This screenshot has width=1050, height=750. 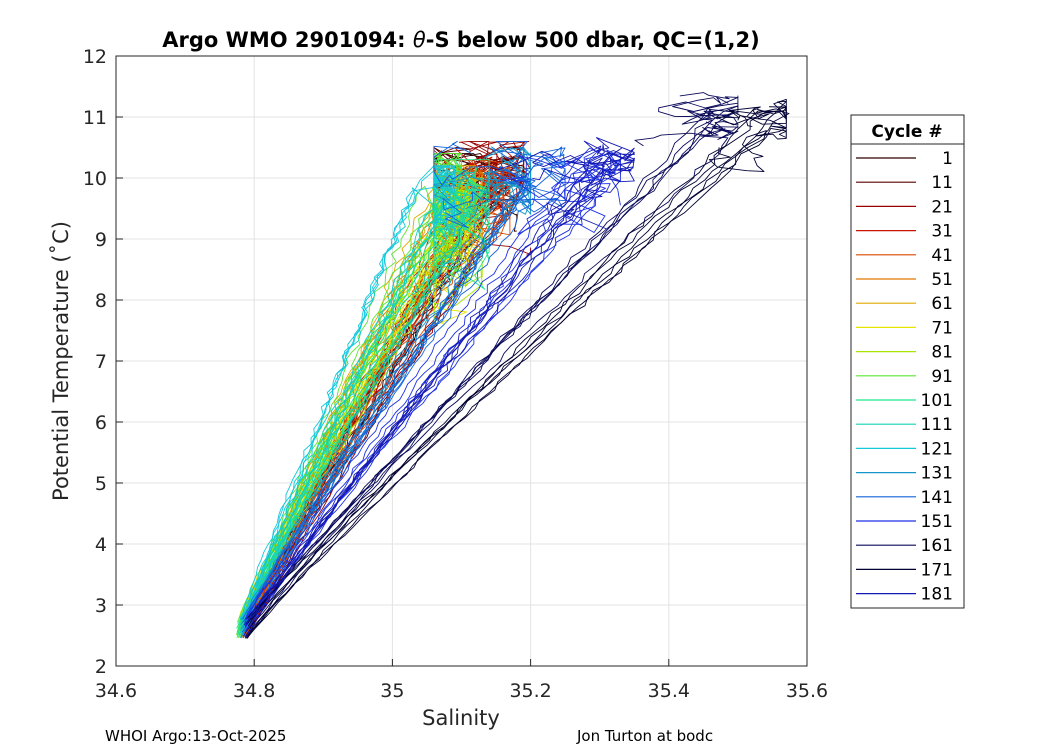 I want to click on legend-entry-101: 101, so click(x=904, y=401).